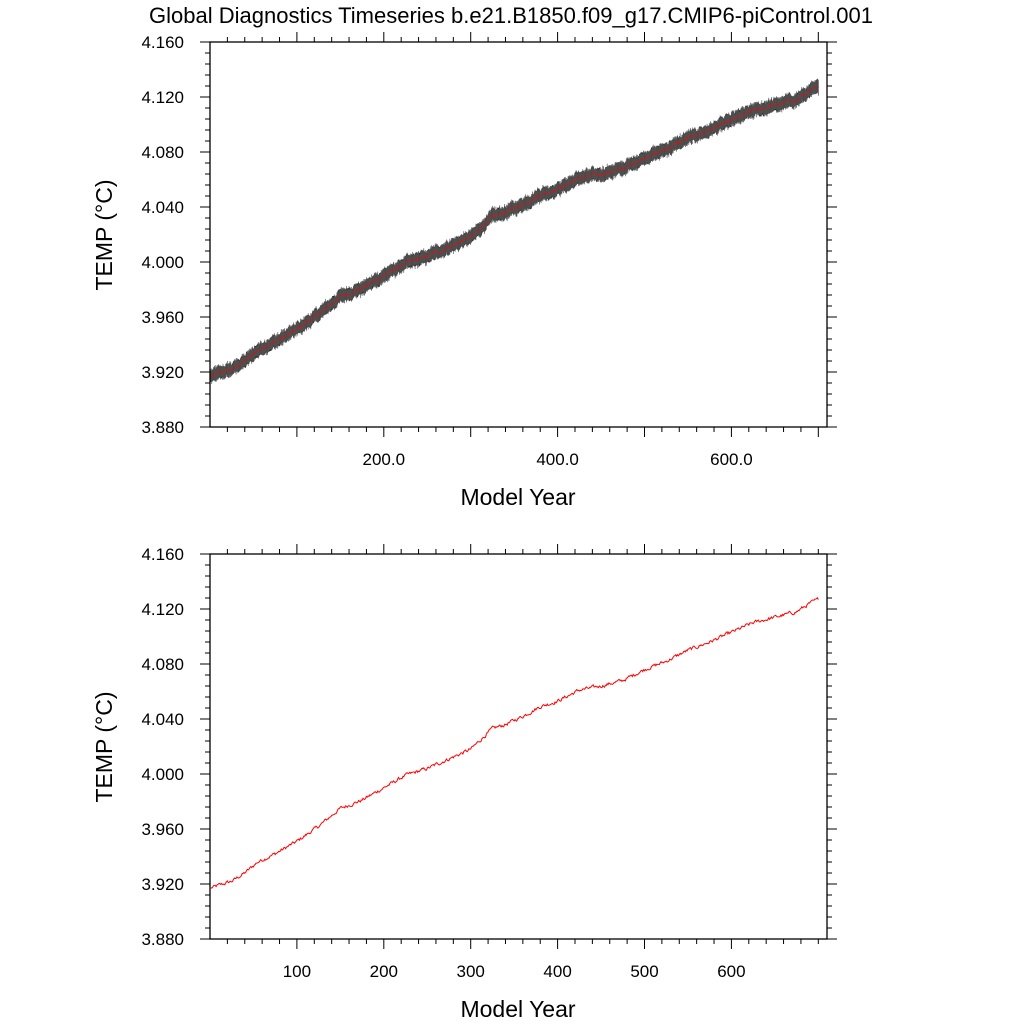 Image resolution: width=1024 pixels, height=1024 pixels. What do you see at coordinates (162, 235) in the screenshot?
I see `top-y-tick-labels: 3.880 3.920 3.960 4.000 4.040 4.080 4.120 4.160` at bounding box center [162, 235].